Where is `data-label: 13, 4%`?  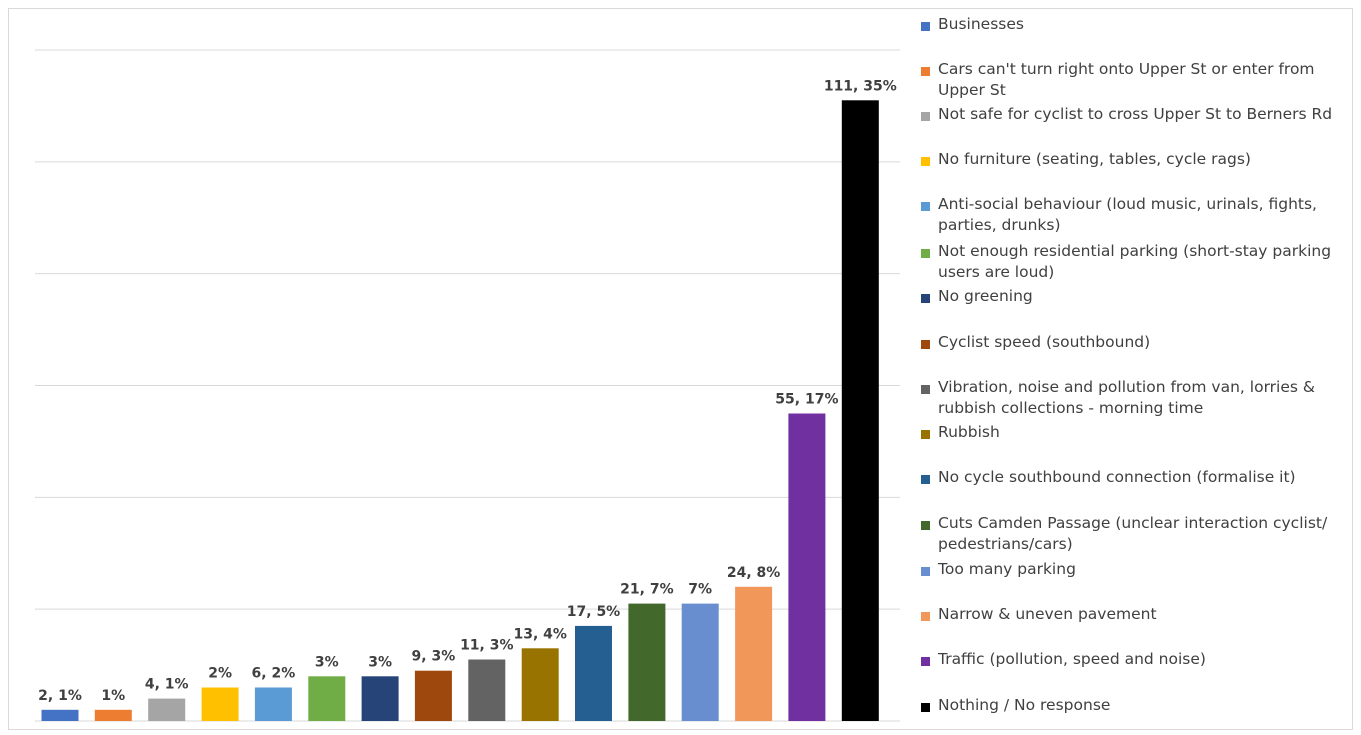 data-label: 13, 4% is located at coordinates (539, 634).